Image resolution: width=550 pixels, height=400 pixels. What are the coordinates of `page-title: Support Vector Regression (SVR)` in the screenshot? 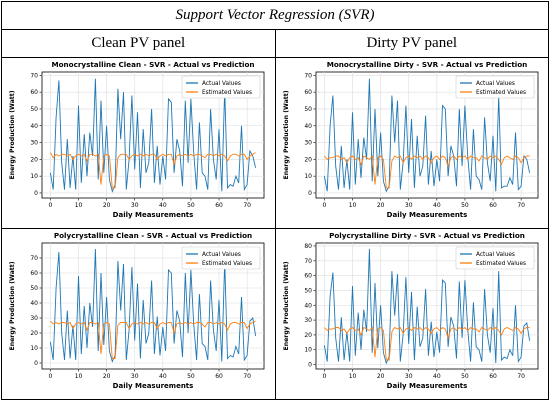 It's located at (275, 15).